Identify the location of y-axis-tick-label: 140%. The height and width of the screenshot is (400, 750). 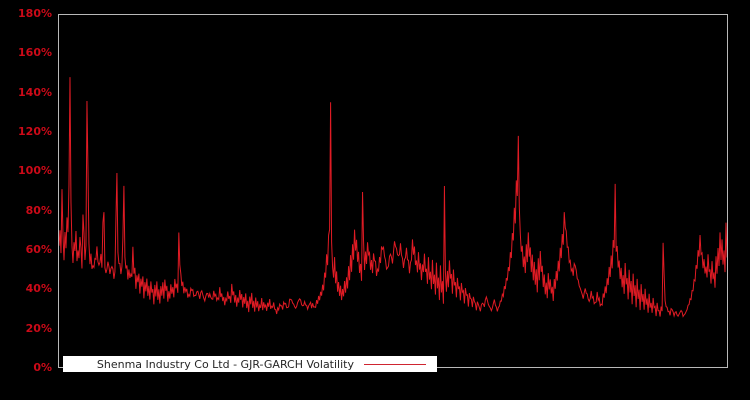
(35, 92).